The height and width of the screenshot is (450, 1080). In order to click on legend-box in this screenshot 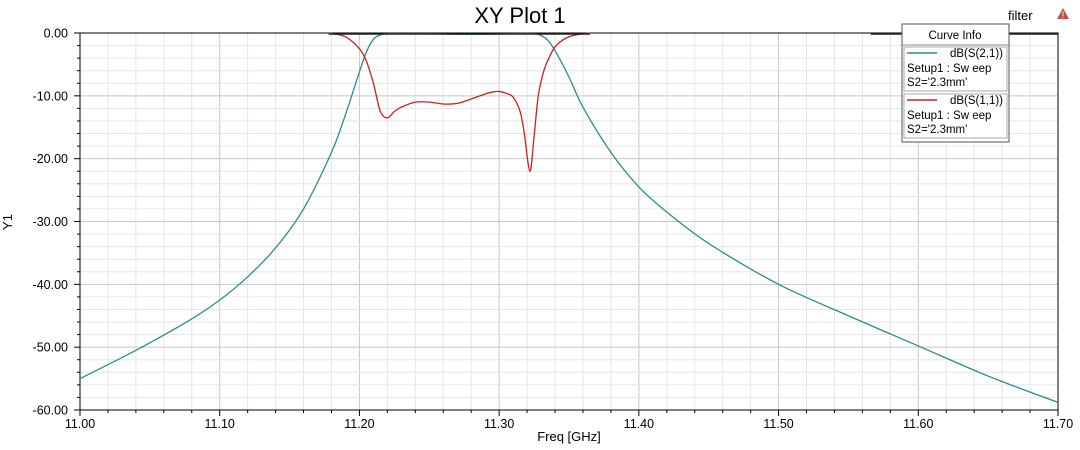, I will do `click(955, 83)`.